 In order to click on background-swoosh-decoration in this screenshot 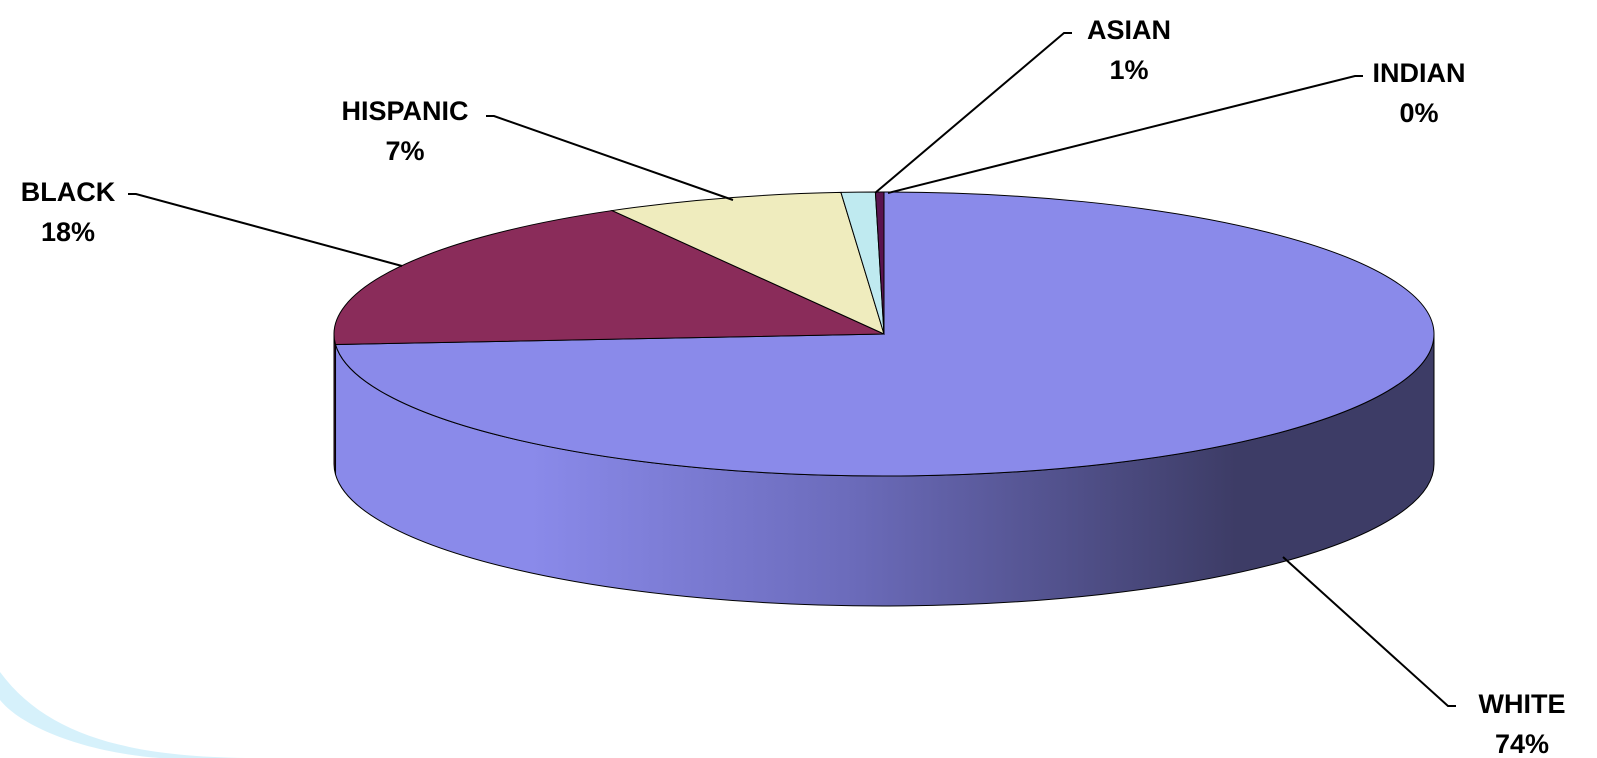, I will do `click(130, 715)`.